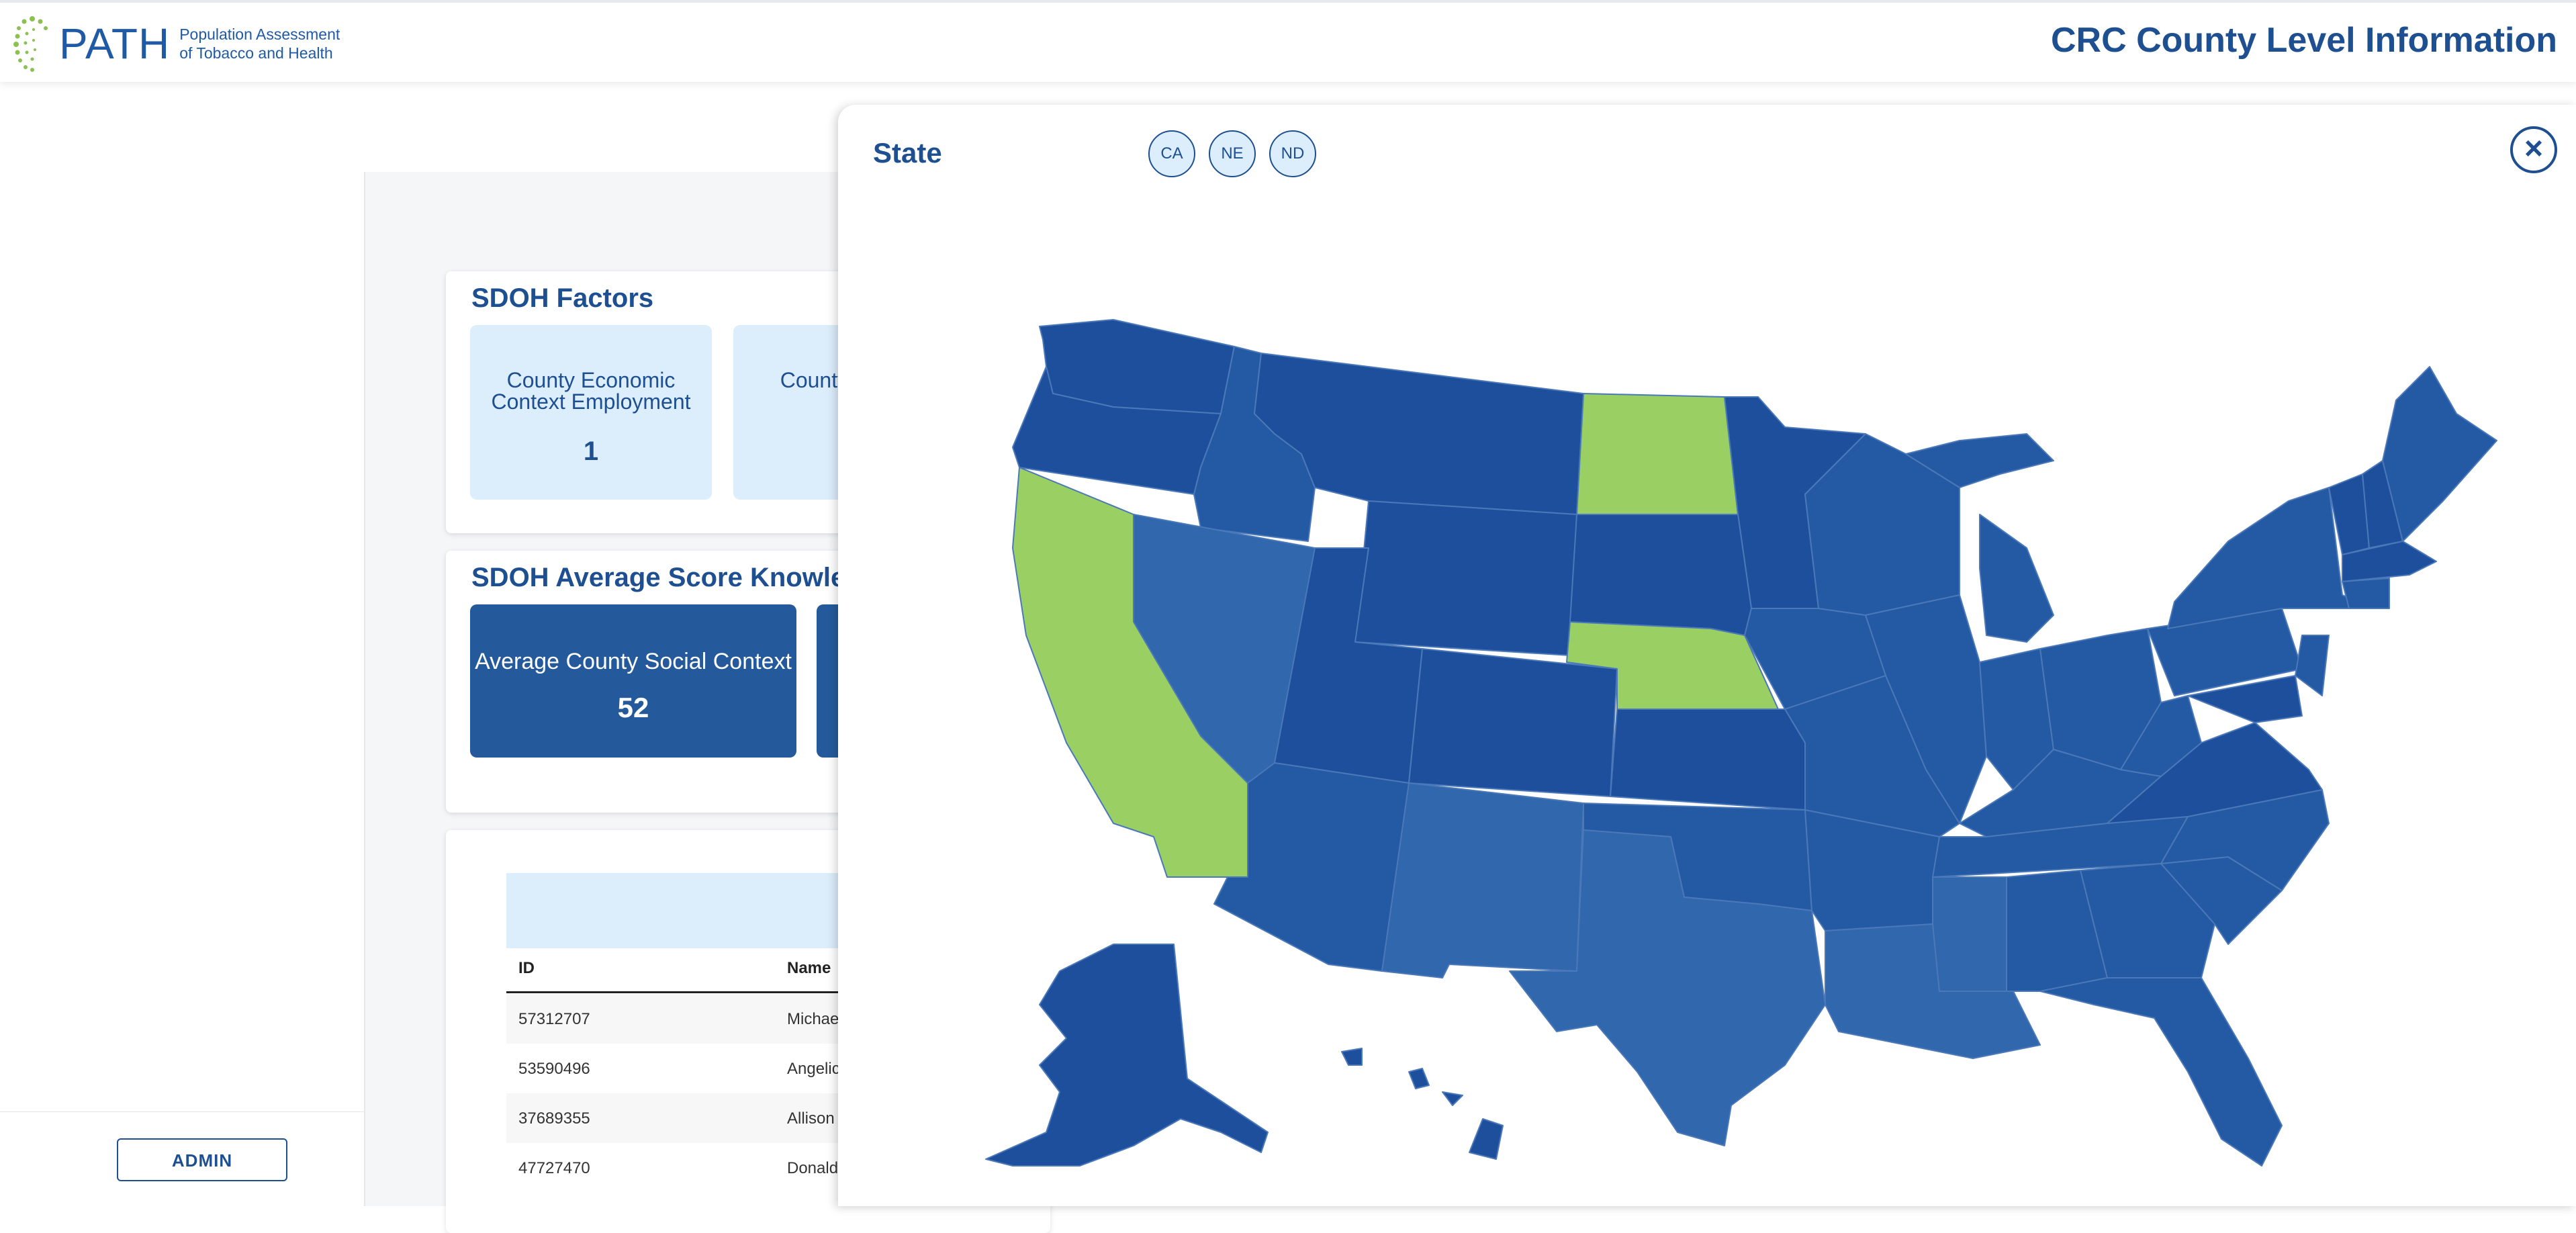  Describe the element at coordinates (1660, 575) in the screenshot. I see `state-sd` at that location.